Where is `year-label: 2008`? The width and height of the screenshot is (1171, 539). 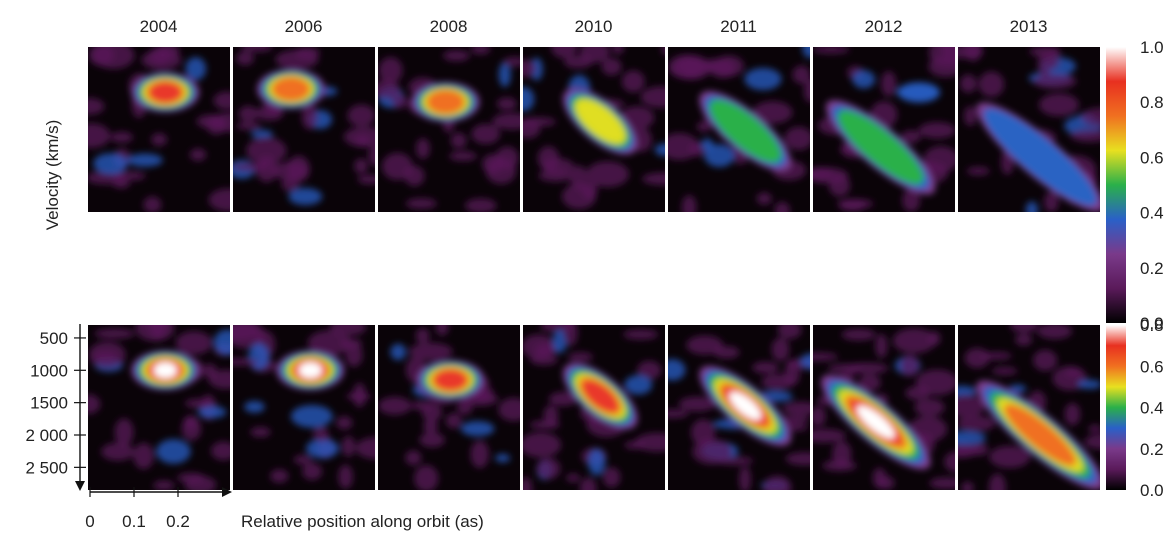
year-label: 2008 is located at coordinates (449, 26).